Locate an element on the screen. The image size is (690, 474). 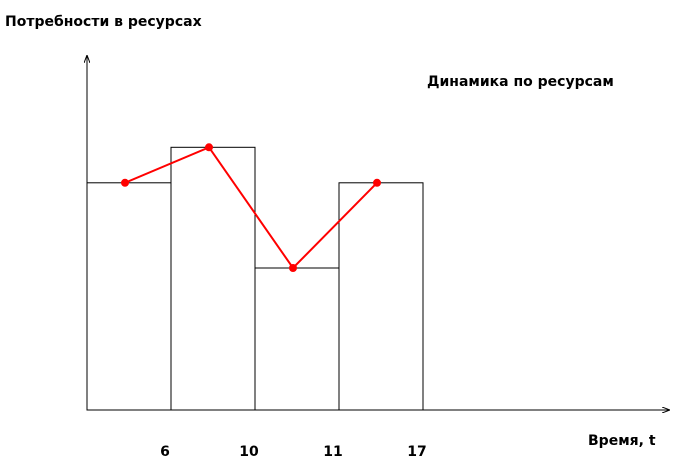
x-tick-label: 17 is located at coordinates (416, 452).